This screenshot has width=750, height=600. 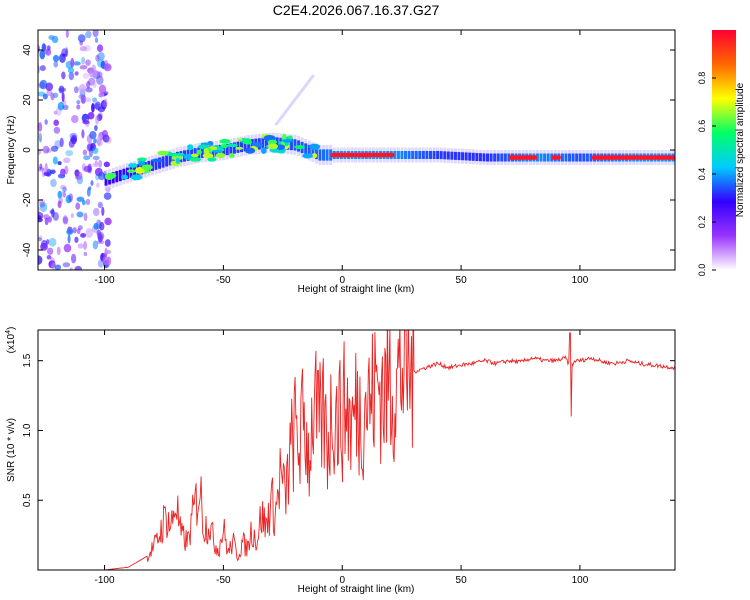 What do you see at coordinates (27, 360) in the screenshot?
I see `y-tick-label: 1.5` at bounding box center [27, 360].